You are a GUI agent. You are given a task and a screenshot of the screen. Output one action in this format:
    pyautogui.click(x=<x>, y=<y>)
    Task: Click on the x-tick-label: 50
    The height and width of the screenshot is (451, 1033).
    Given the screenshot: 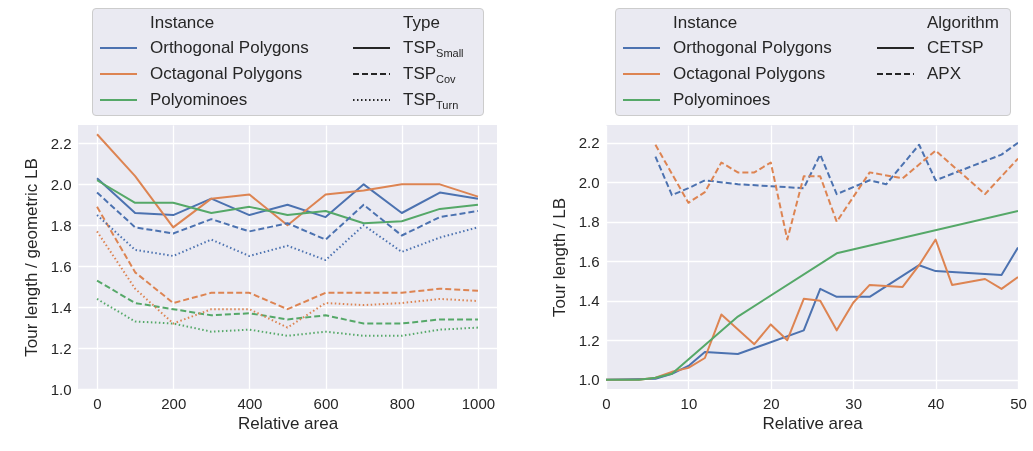 What is the action you would take?
    pyautogui.click(x=1018, y=403)
    